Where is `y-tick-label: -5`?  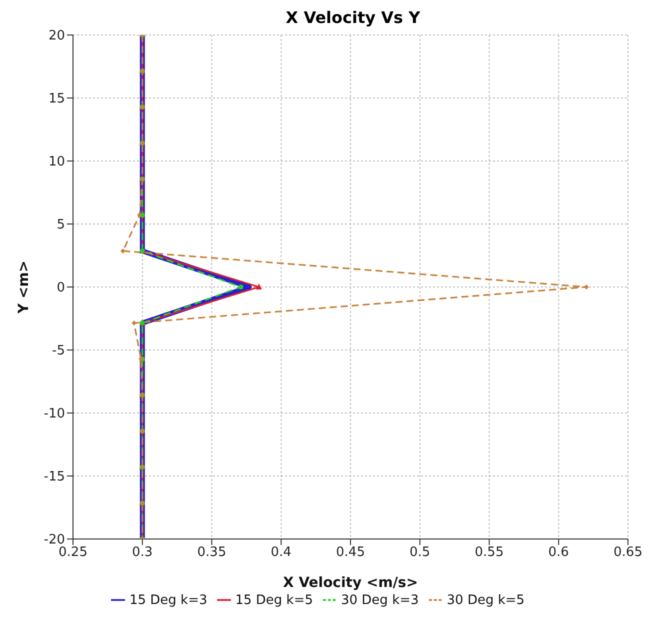
y-tick-label: -5 is located at coordinates (58, 351).